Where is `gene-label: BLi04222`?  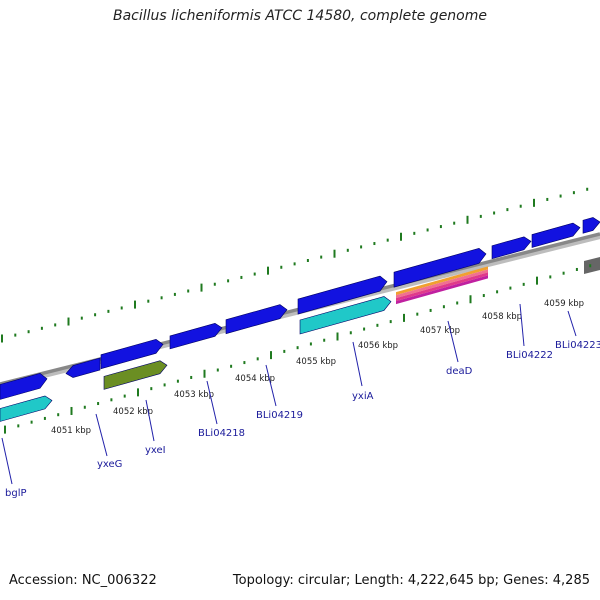
gene-label: BLi04222 is located at coordinates (529, 355).